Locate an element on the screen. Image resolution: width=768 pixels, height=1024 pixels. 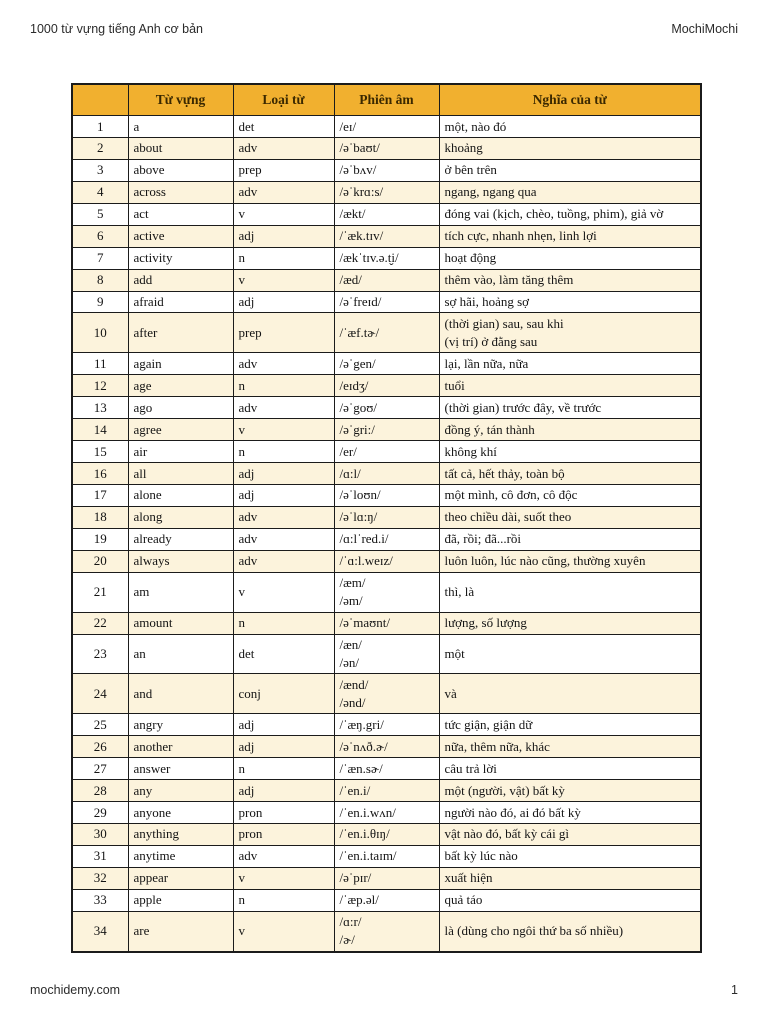
cell-no: 24 is located at coordinates (100, 694).